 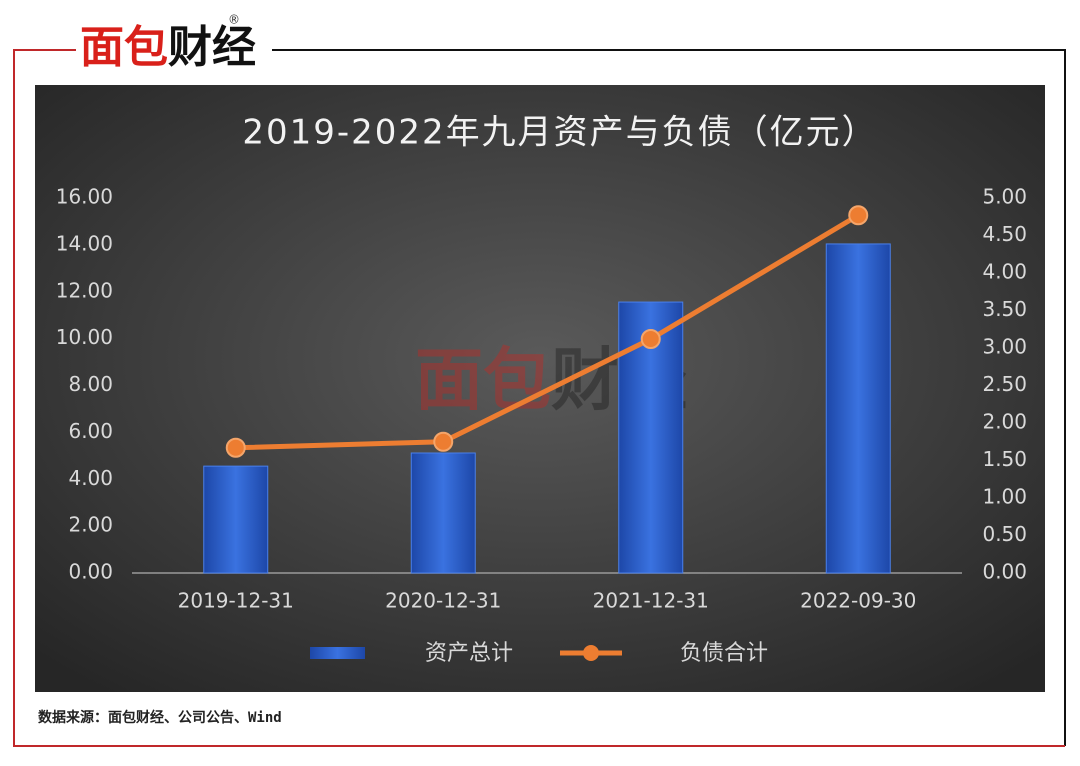 What do you see at coordinates (84, 243) in the screenshot?
I see `y-tick-label: 14.00` at bounding box center [84, 243].